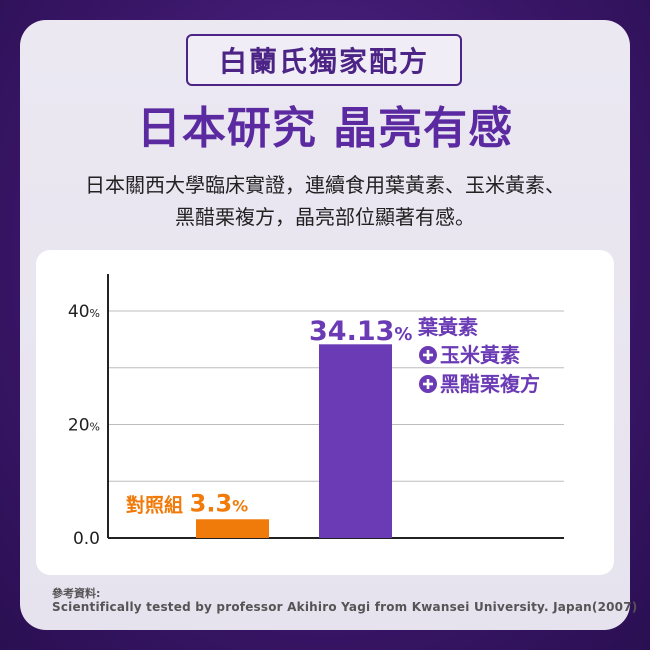 The width and height of the screenshot is (650, 650). What do you see at coordinates (84, 312) in the screenshot?
I see `y-tick-label-40: 40%` at bounding box center [84, 312].